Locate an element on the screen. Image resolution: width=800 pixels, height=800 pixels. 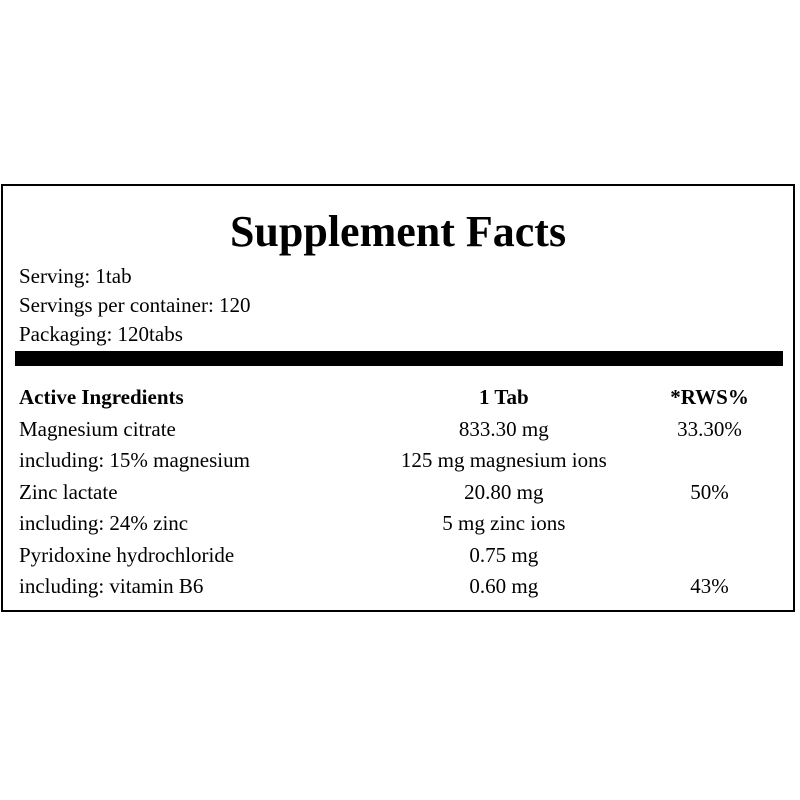
cell: including: 15% magnesium is located at coordinates (134, 460).